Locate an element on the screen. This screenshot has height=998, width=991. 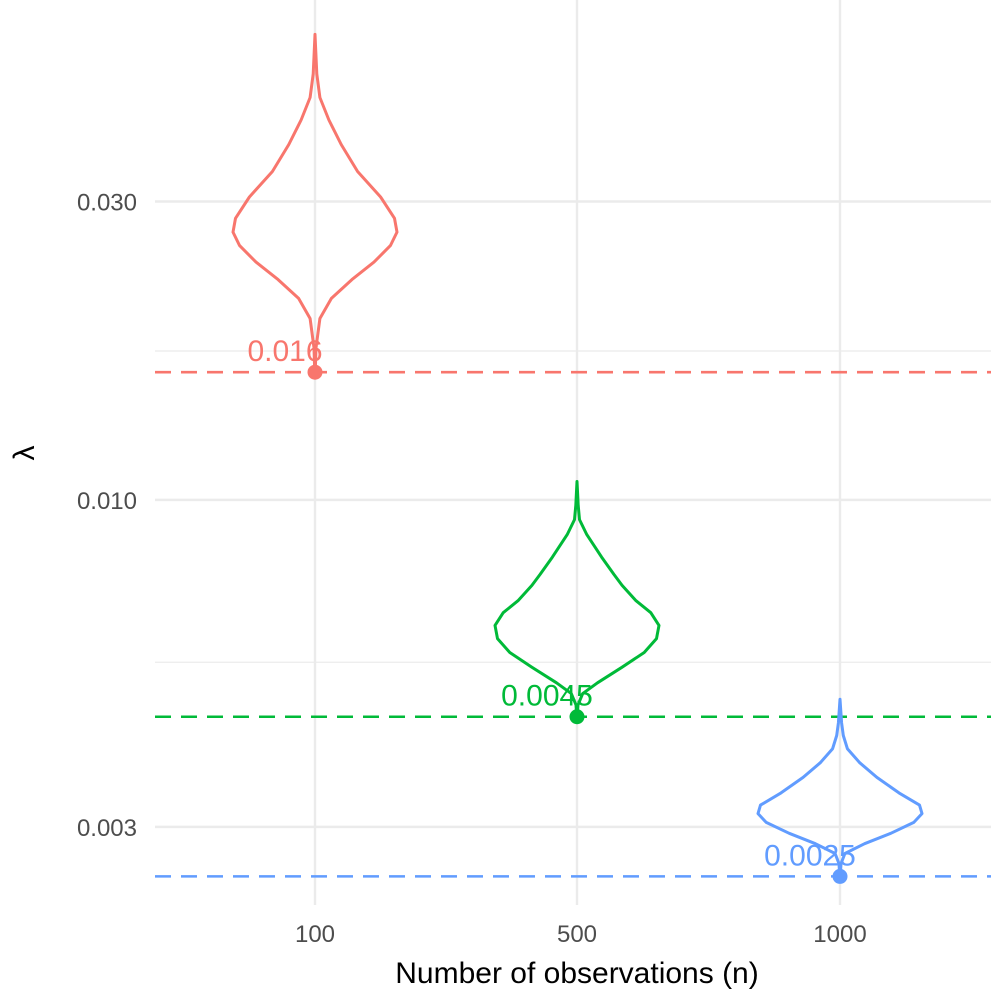
x-axis-ticks: 100 500 1000 is located at coordinates (581, 934).